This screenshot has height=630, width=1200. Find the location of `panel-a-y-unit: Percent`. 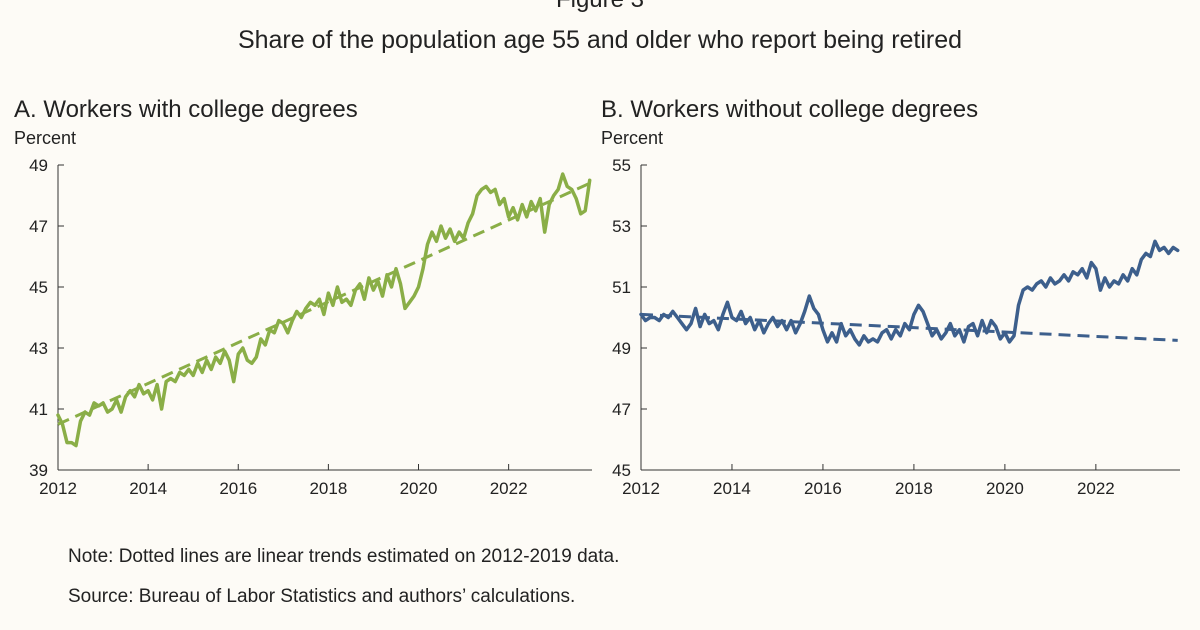

panel-a-y-unit: Percent is located at coordinates (45, 138).